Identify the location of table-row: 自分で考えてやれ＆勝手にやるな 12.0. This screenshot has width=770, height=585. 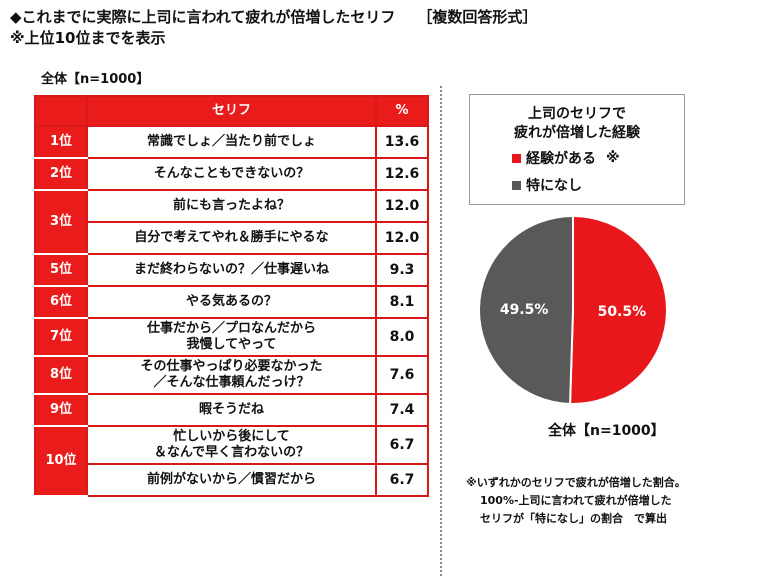
(232, 238).